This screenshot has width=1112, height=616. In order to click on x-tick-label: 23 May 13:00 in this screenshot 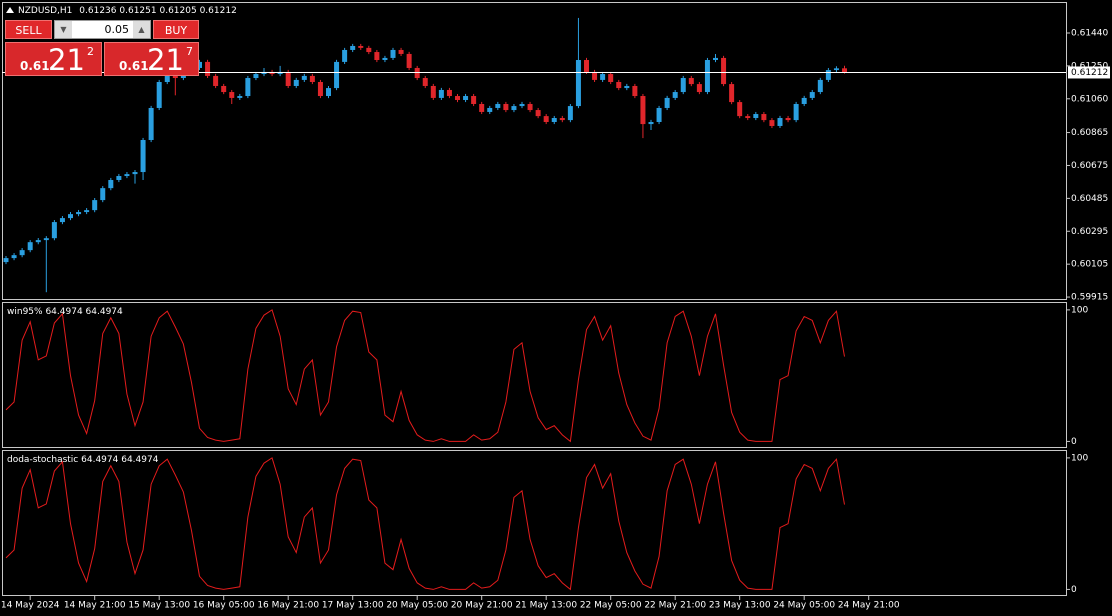, I will do `click(740, 606)`.